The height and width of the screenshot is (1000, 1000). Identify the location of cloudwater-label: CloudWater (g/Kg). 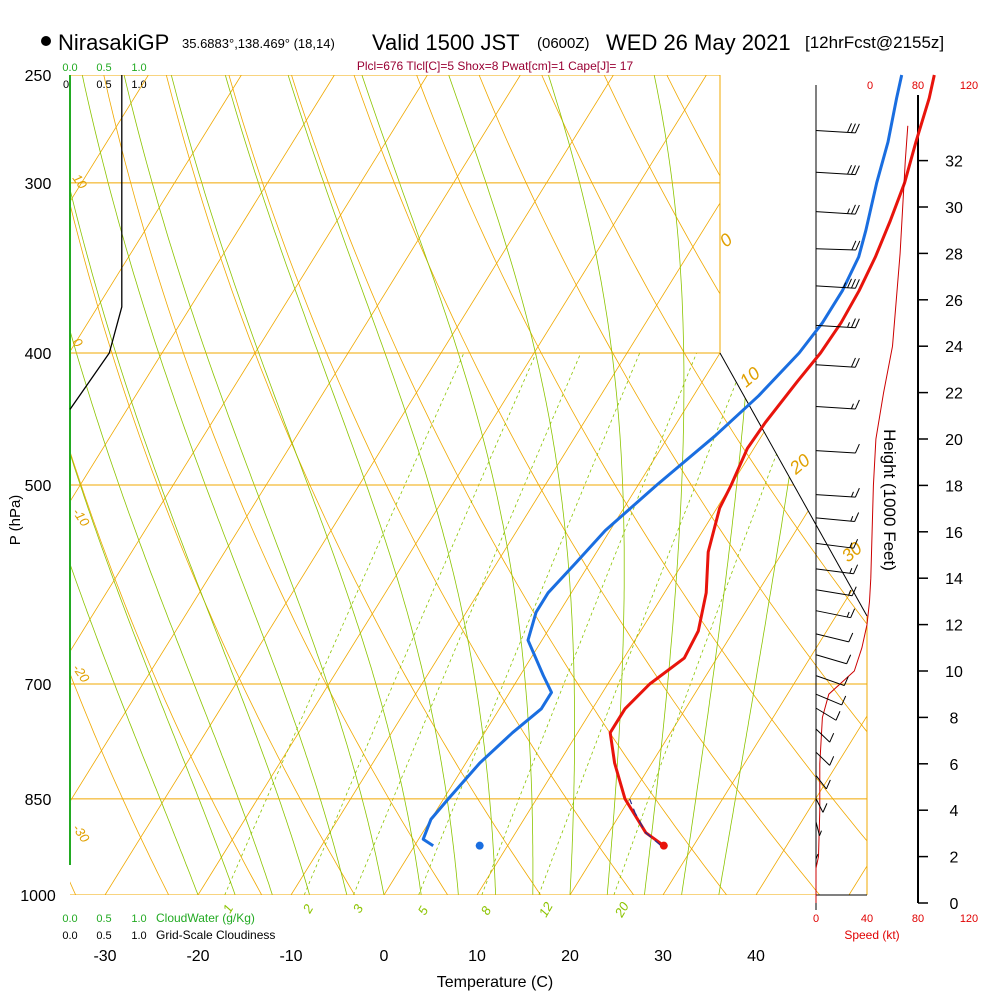
(205, 918).